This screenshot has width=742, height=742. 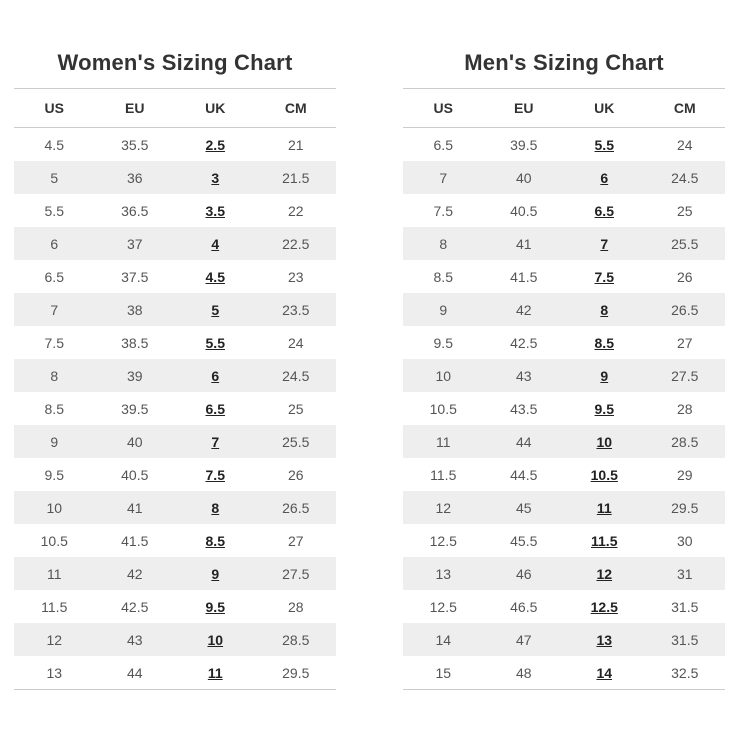 What do you see at coordinates (564, 573) in the screenshot?
I see `table-row: 13 46 12 31` at bounding box center [564, 573].